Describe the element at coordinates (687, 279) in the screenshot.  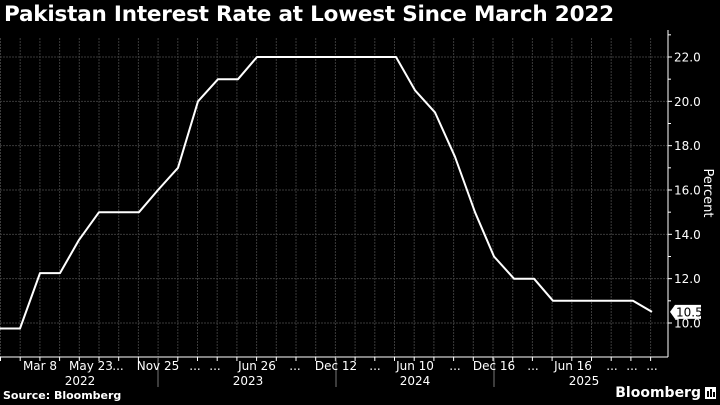
I see `svg-text: 12.0` at that location.